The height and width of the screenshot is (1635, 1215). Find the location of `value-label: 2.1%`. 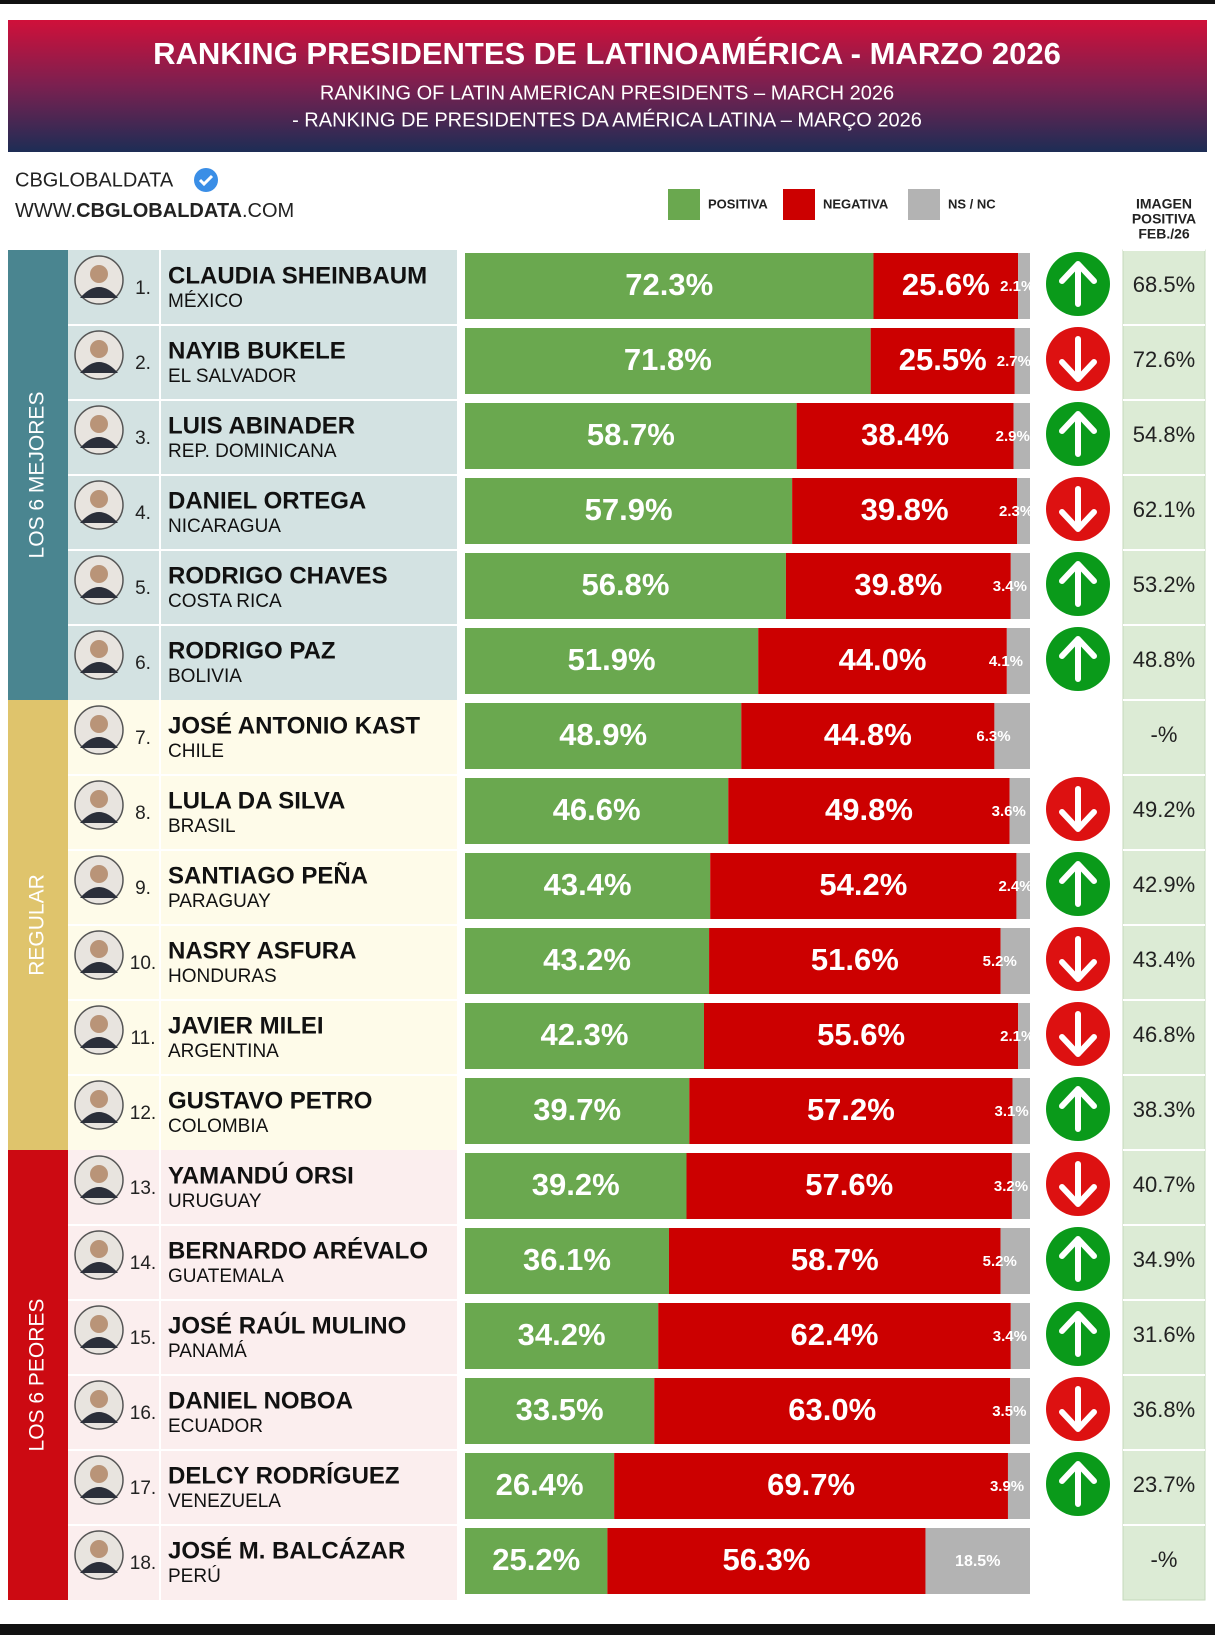

value-label: 2.1% is located at coordinates (1017, 1036).